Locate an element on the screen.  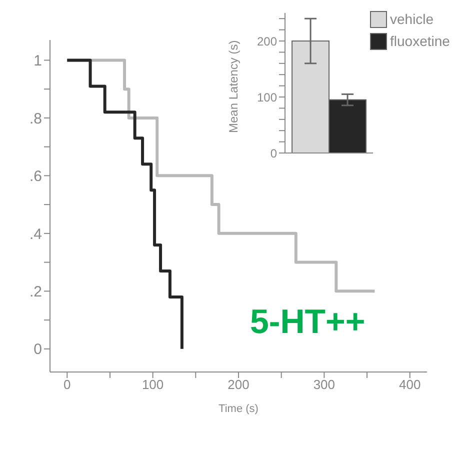
y-tick-label: 1 is located at coordinates (38, 61).